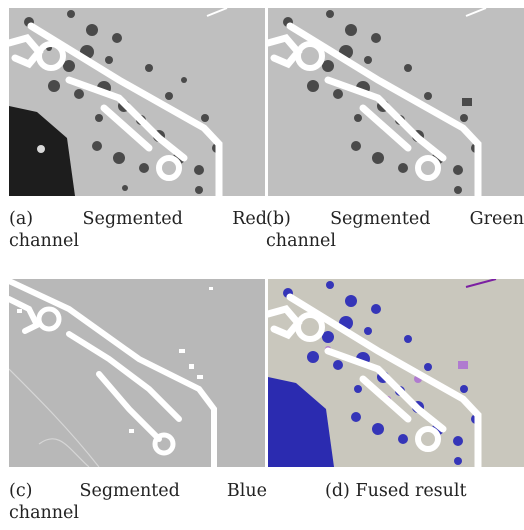  I want to click on caption-b-line2: channel, so click(301, 241).